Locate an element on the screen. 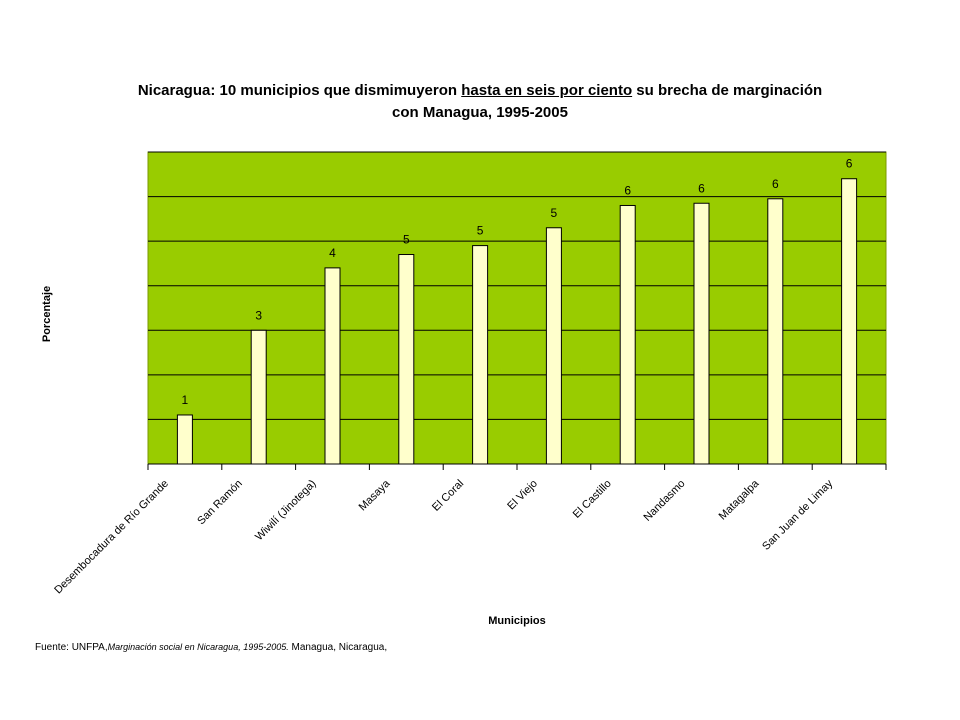  x-tick-label-2: San Ramón is located at coordinates (220, 503).